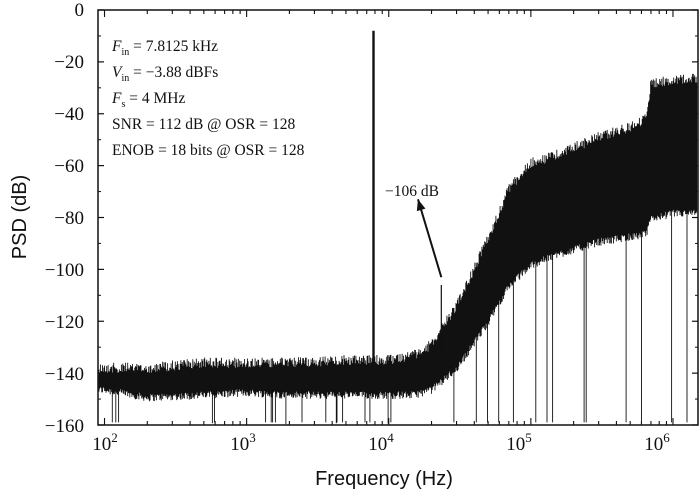 The height and width of the screenshot is (495, 700). Describe the element at coordinates (519, 442) in the screenshot. I see `x-tick-label: 10⁵` at that location.